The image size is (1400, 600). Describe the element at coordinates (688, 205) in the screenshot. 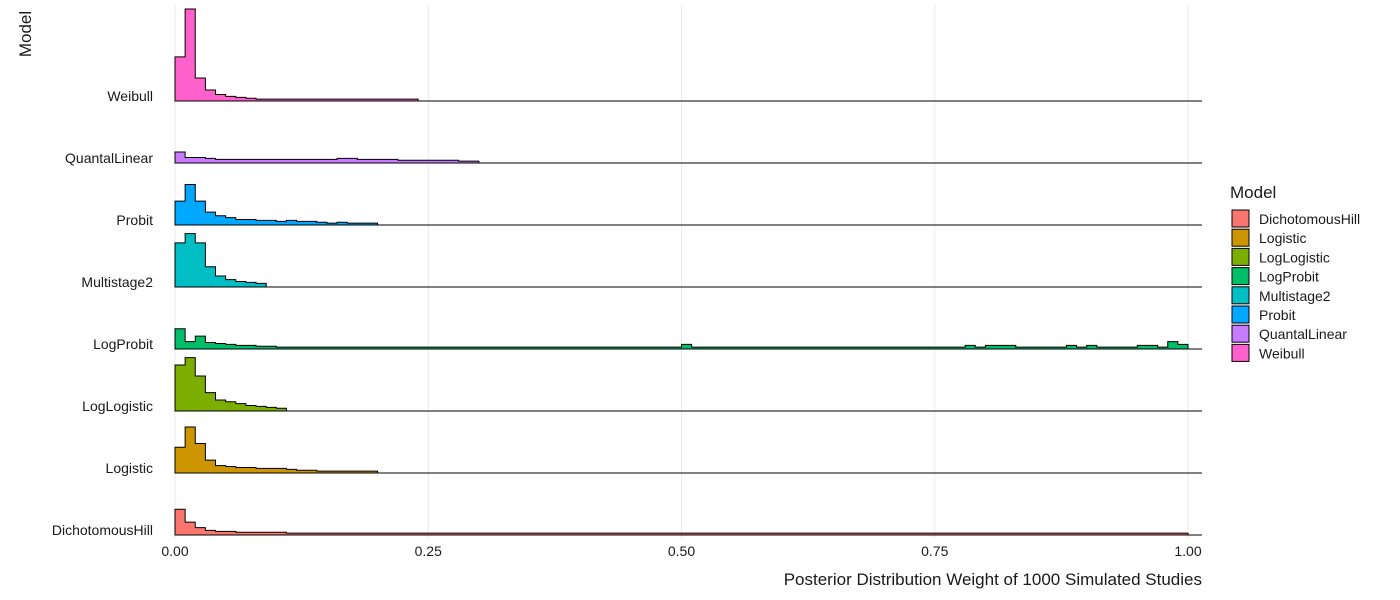

I see `ridge-probit` at that location.